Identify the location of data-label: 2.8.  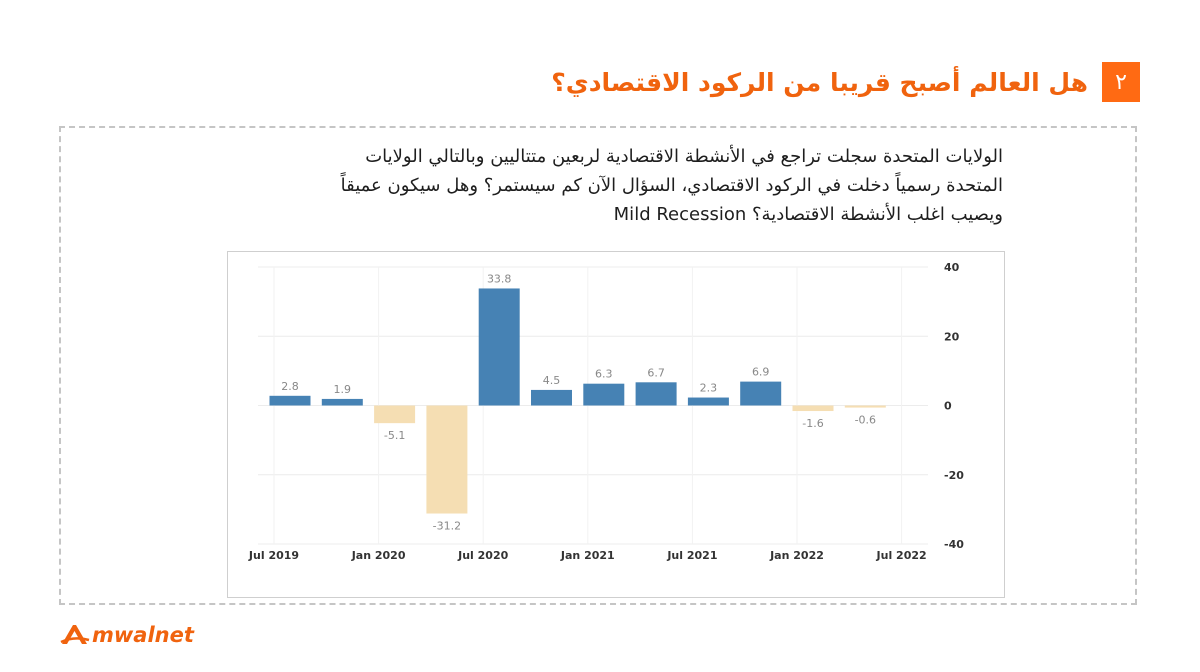
(290, 386).